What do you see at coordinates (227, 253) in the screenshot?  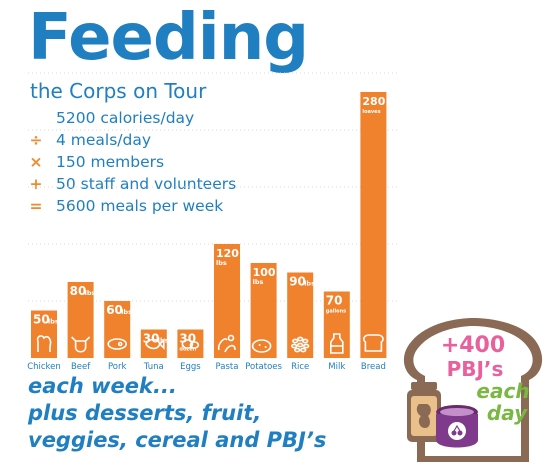 I see `bar-value-label: 120` at bounding box center [227, 253].